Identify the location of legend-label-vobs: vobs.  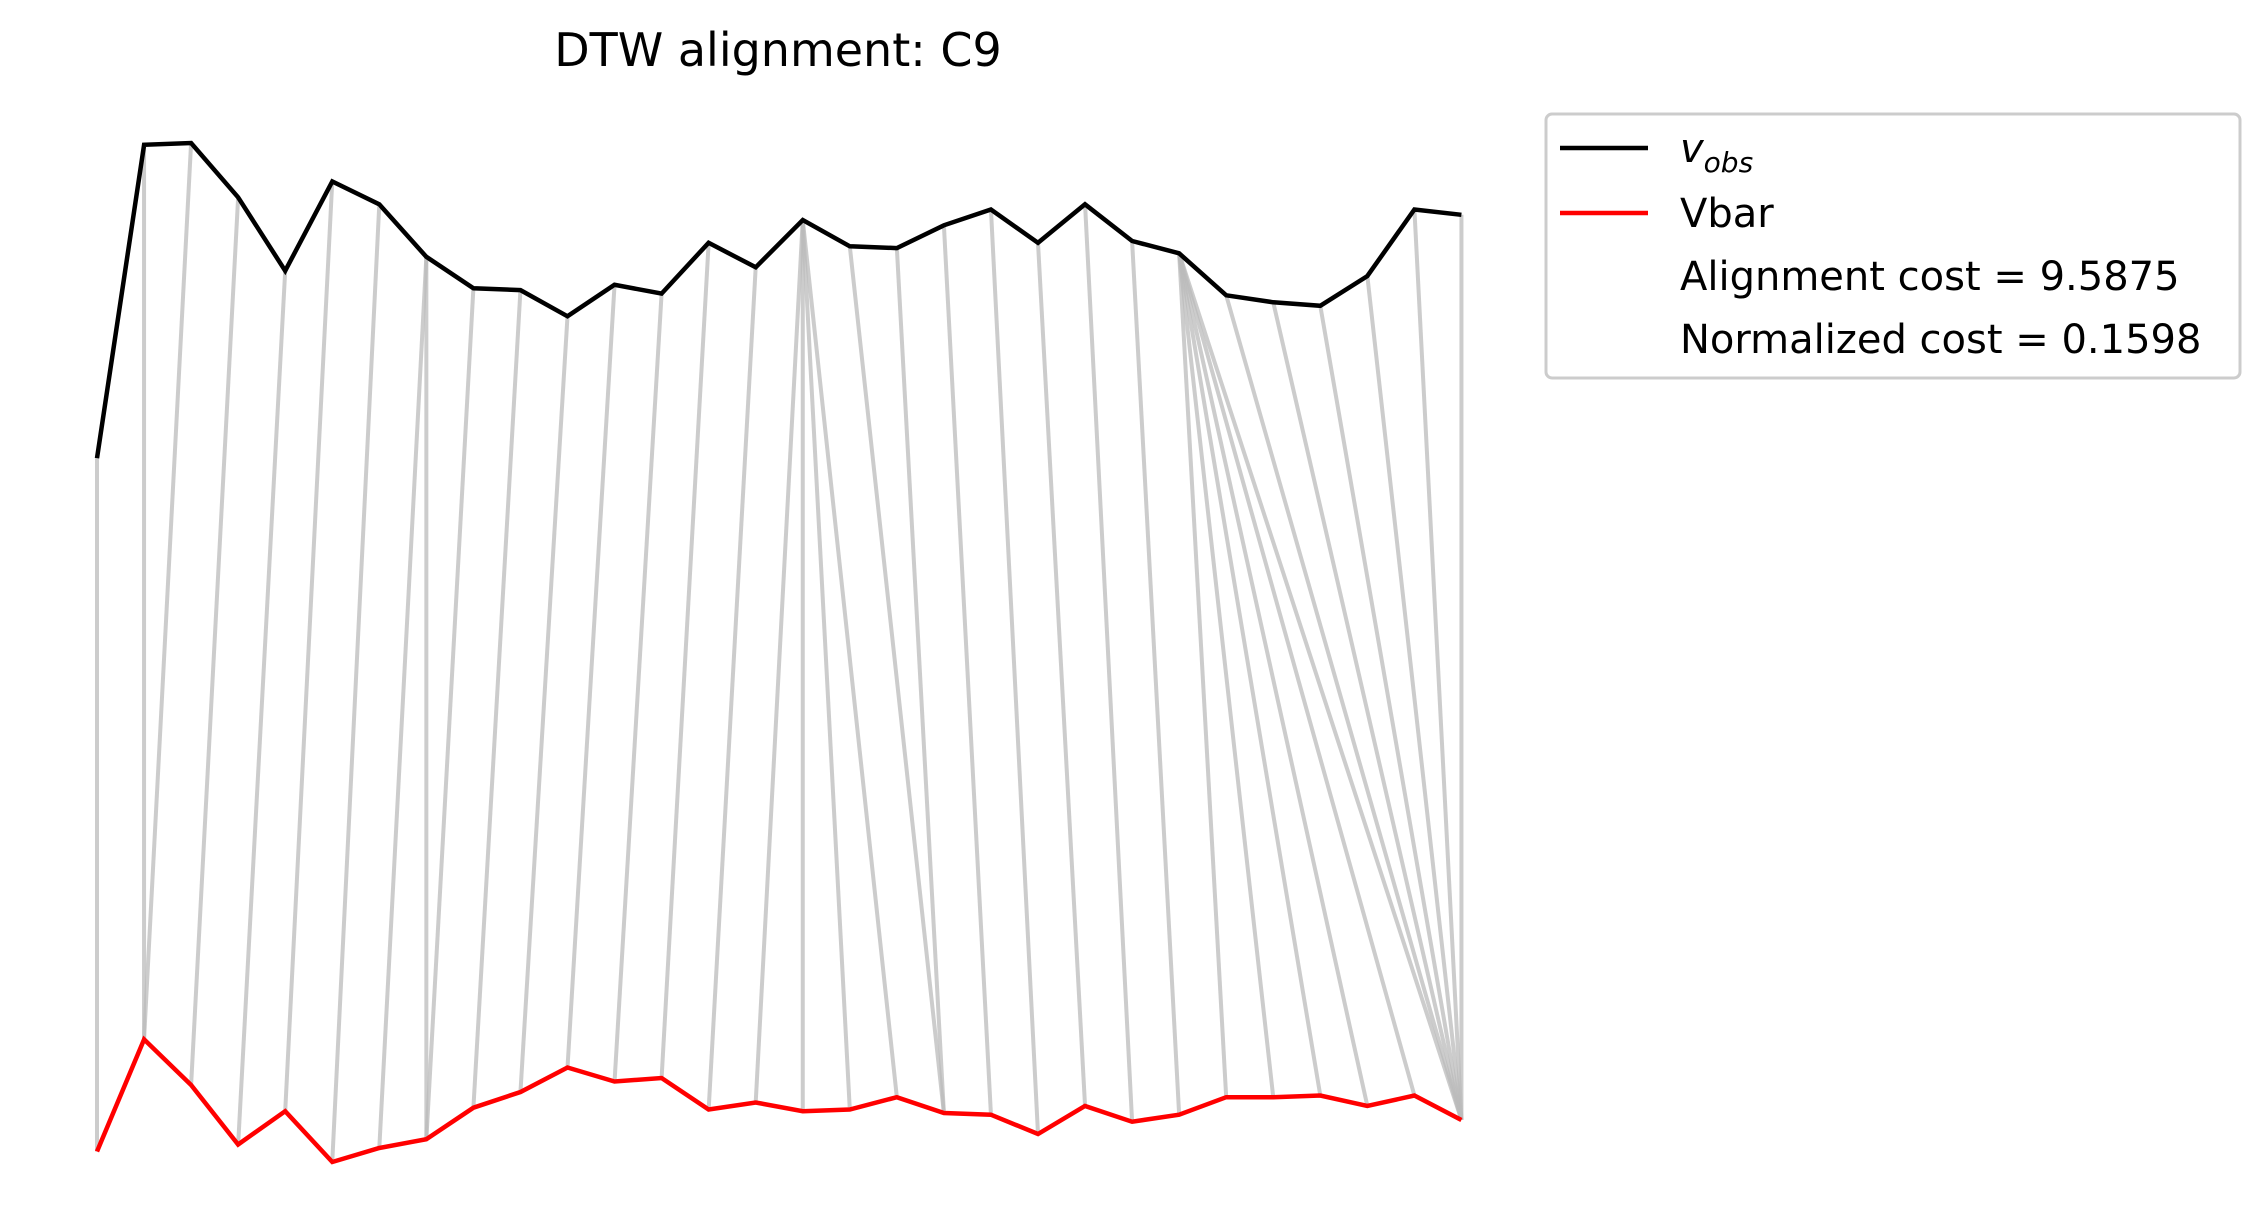
(1716, 152).